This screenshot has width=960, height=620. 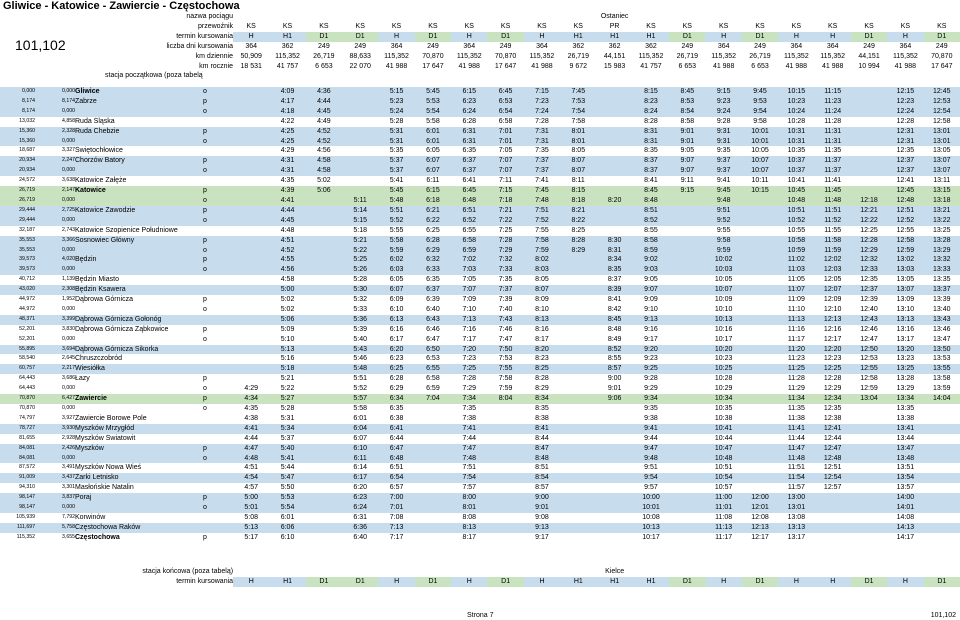 What do you see at coordinates (796, 389) in the screenshot?
I see `departure-time: 11:29` at bounding box center [796, 389].